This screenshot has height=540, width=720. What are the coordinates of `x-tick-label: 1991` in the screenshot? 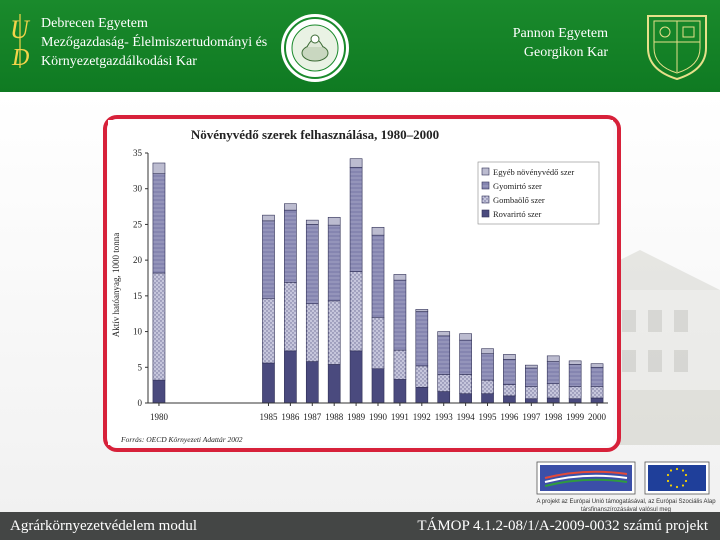 It's located at (400, 417).